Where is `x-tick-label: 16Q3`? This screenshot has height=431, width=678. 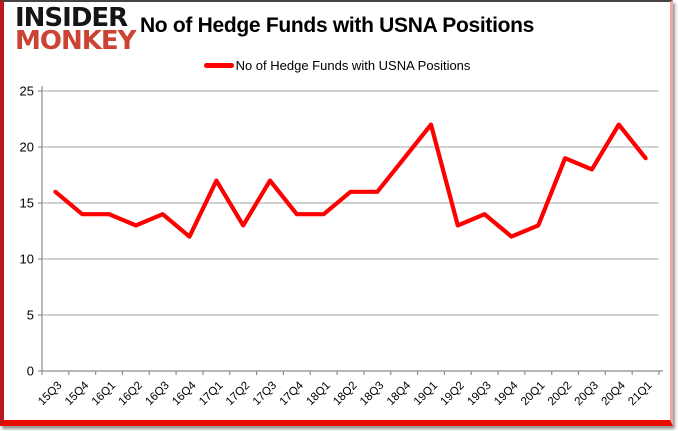
x-tick-label: 16Q3 is located at coordinates (157, 394).